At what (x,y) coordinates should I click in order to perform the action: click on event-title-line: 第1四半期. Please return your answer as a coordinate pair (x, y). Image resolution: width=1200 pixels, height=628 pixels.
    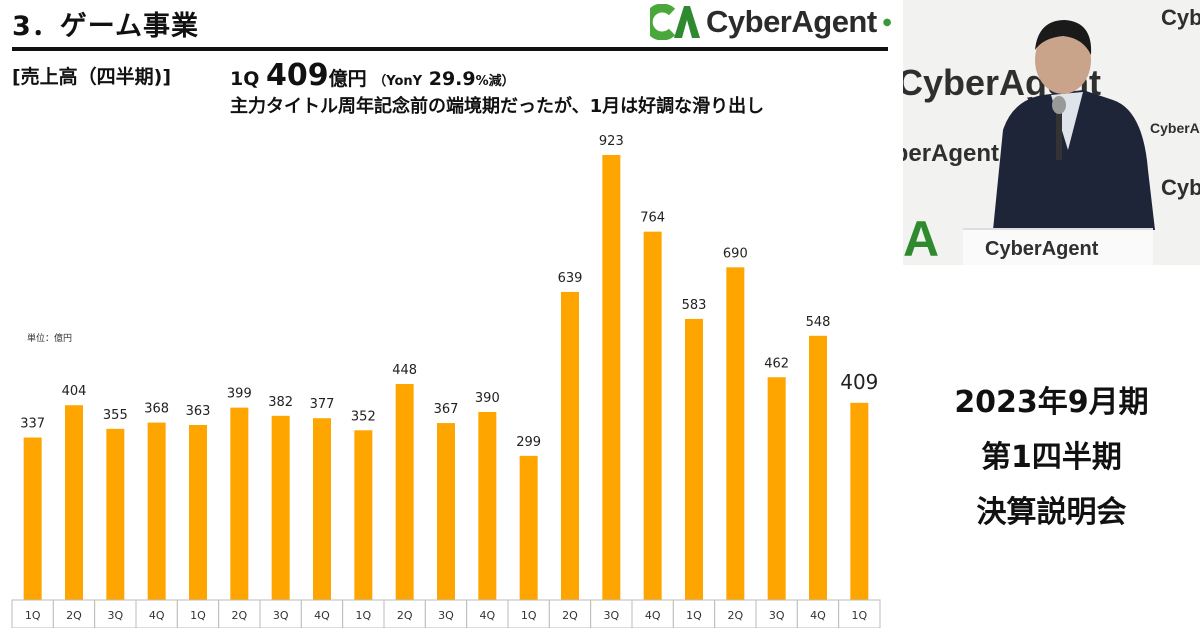
    Looking at the image, I should click on (1051, 457).